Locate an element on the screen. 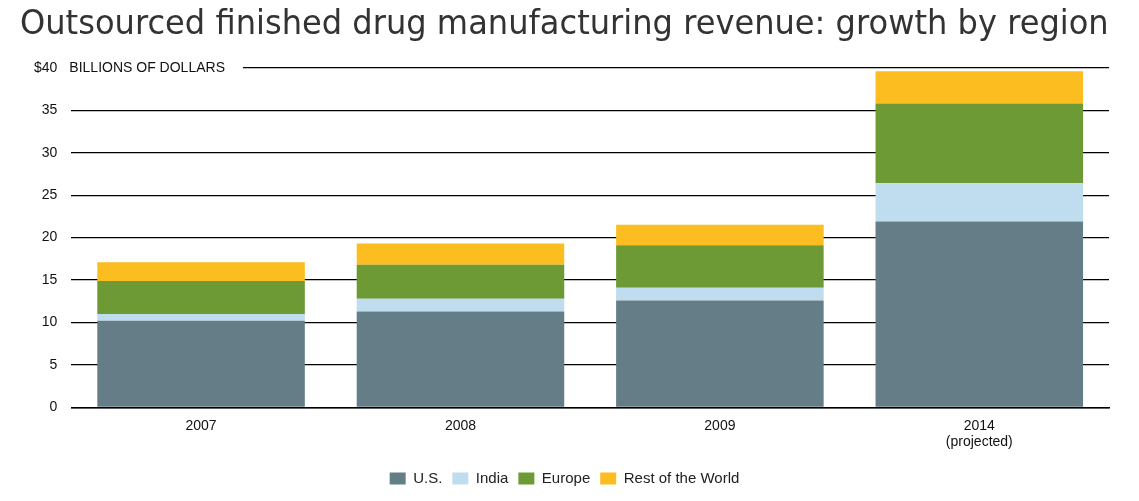  x-tick-label: 2007 is located at coordinates (201, 424).